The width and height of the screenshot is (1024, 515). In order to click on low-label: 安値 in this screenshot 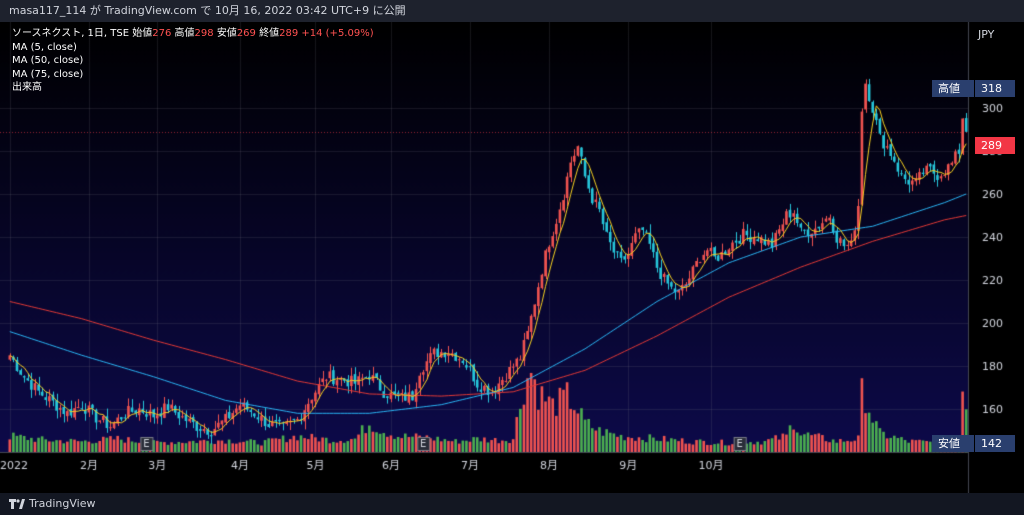, I will do `click(226, 33)`.